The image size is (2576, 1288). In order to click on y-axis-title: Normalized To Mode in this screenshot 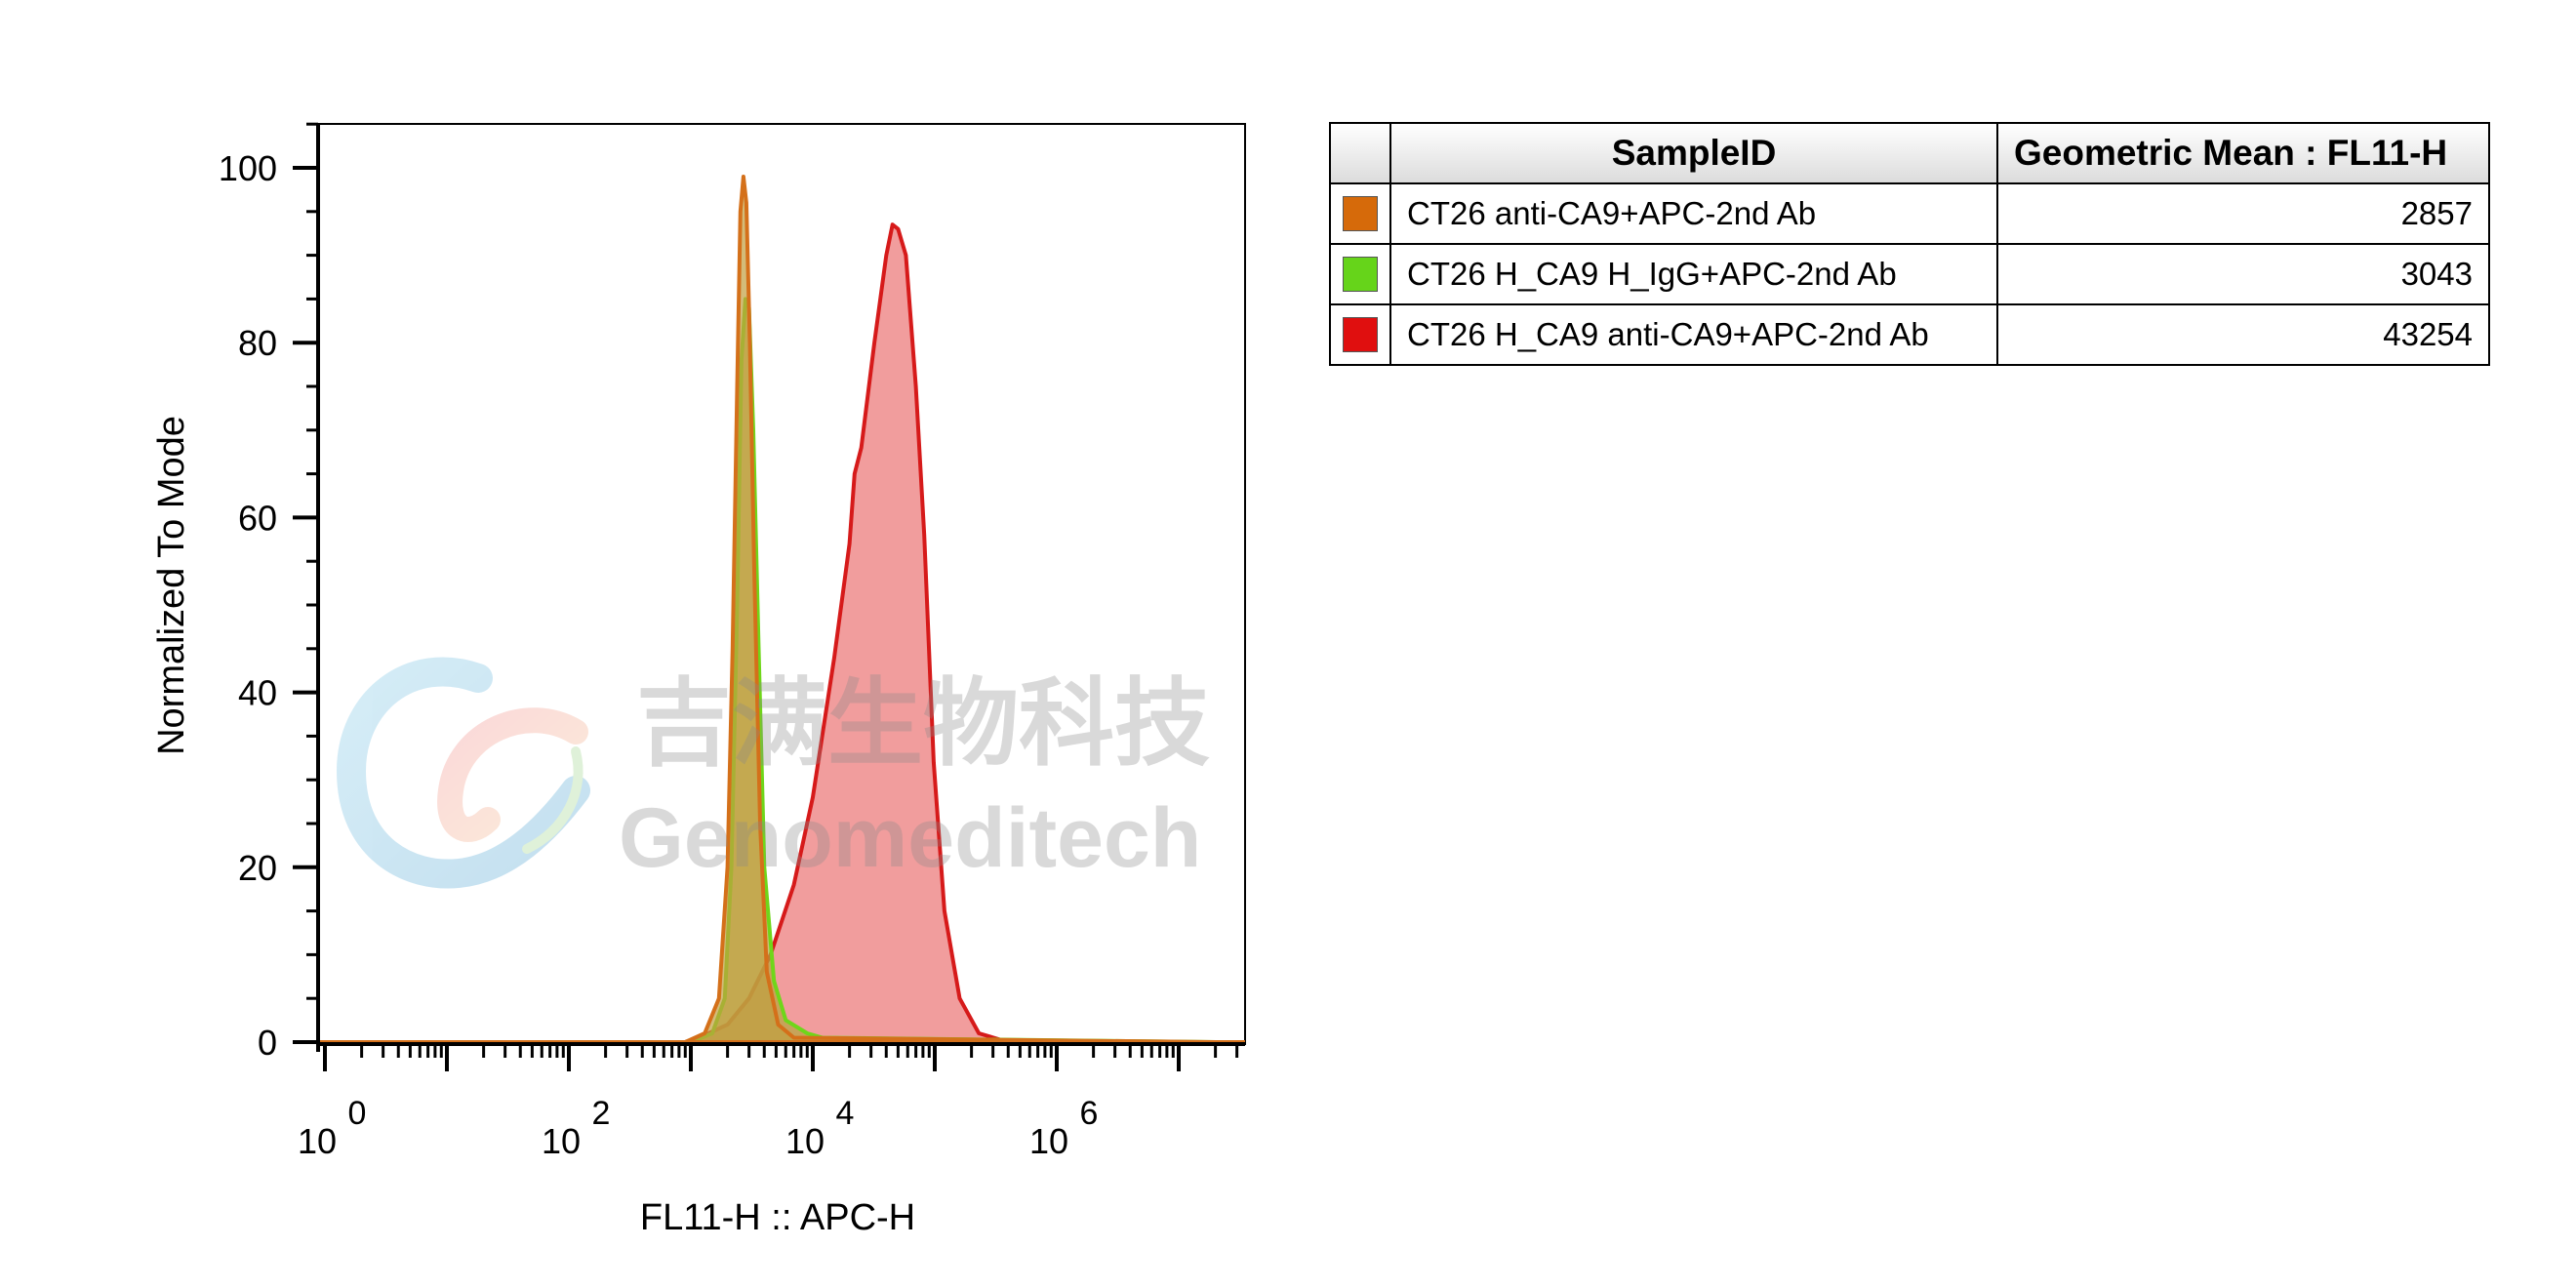, I will do `click(171, 585)`.